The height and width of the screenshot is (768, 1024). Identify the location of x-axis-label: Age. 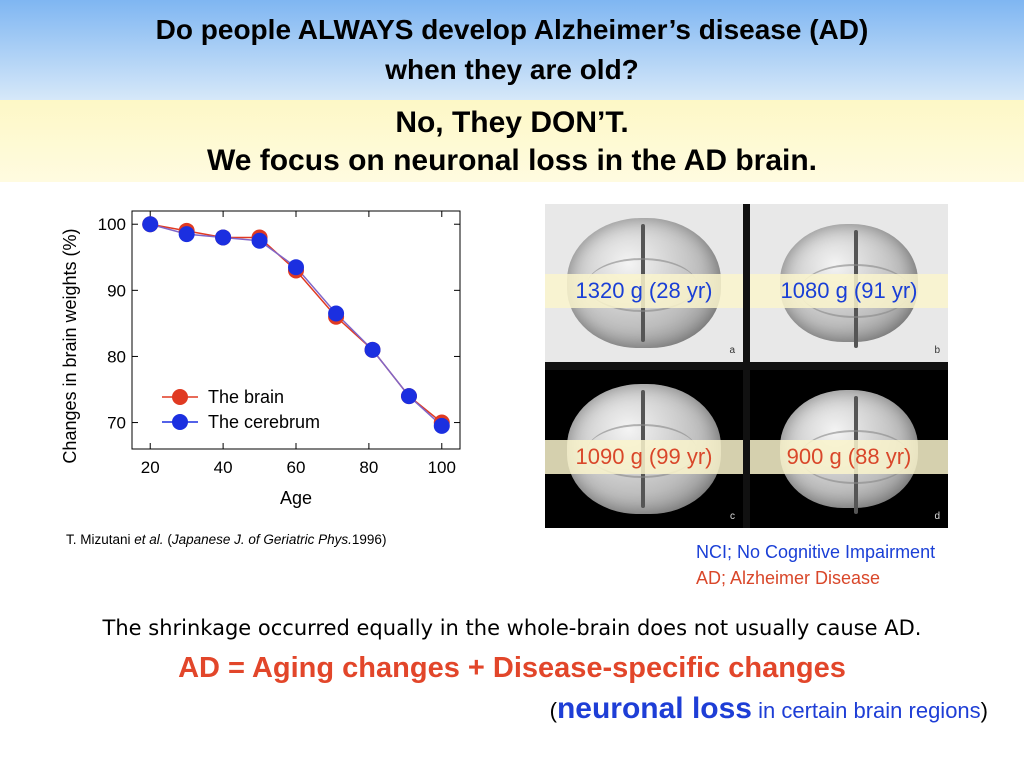
(296, 498).